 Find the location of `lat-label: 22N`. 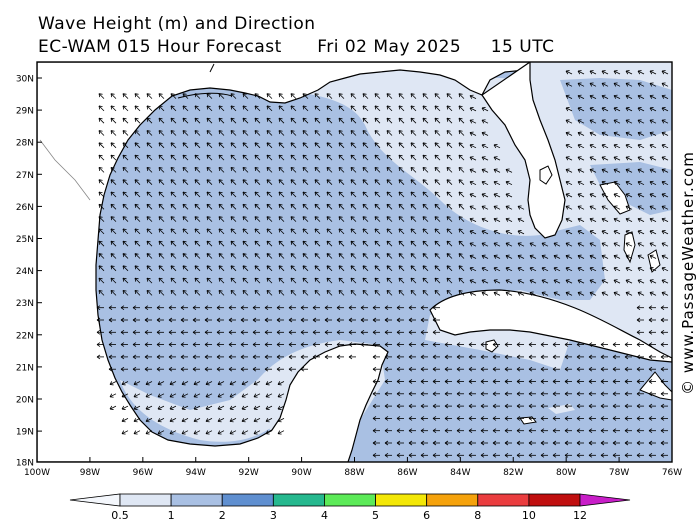

lat-label: 22N is located at coordinates (25, 336).